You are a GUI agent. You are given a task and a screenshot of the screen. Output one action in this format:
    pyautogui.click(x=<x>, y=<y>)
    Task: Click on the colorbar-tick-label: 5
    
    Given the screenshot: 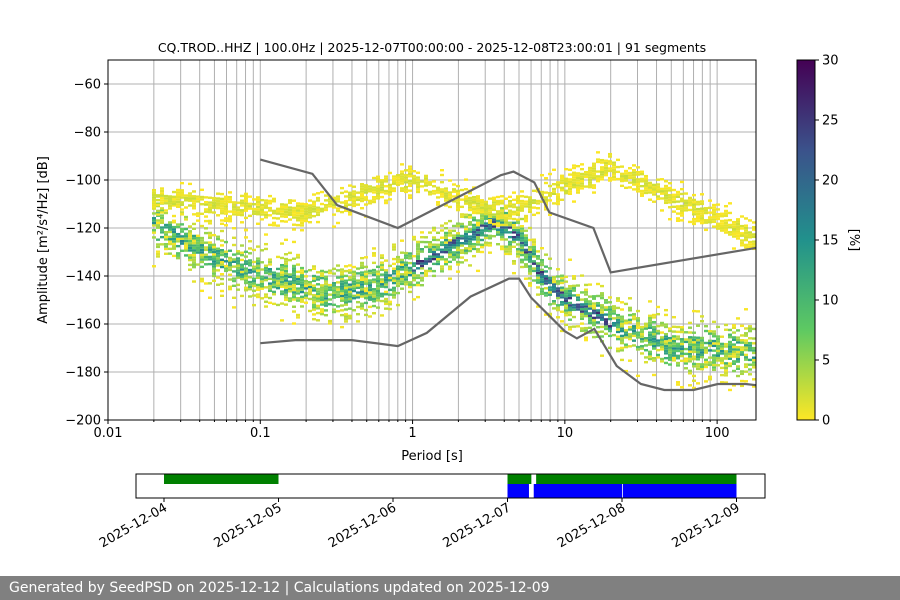 What is the action you would take?
    pyautogui.click(x=826, y=361)
    